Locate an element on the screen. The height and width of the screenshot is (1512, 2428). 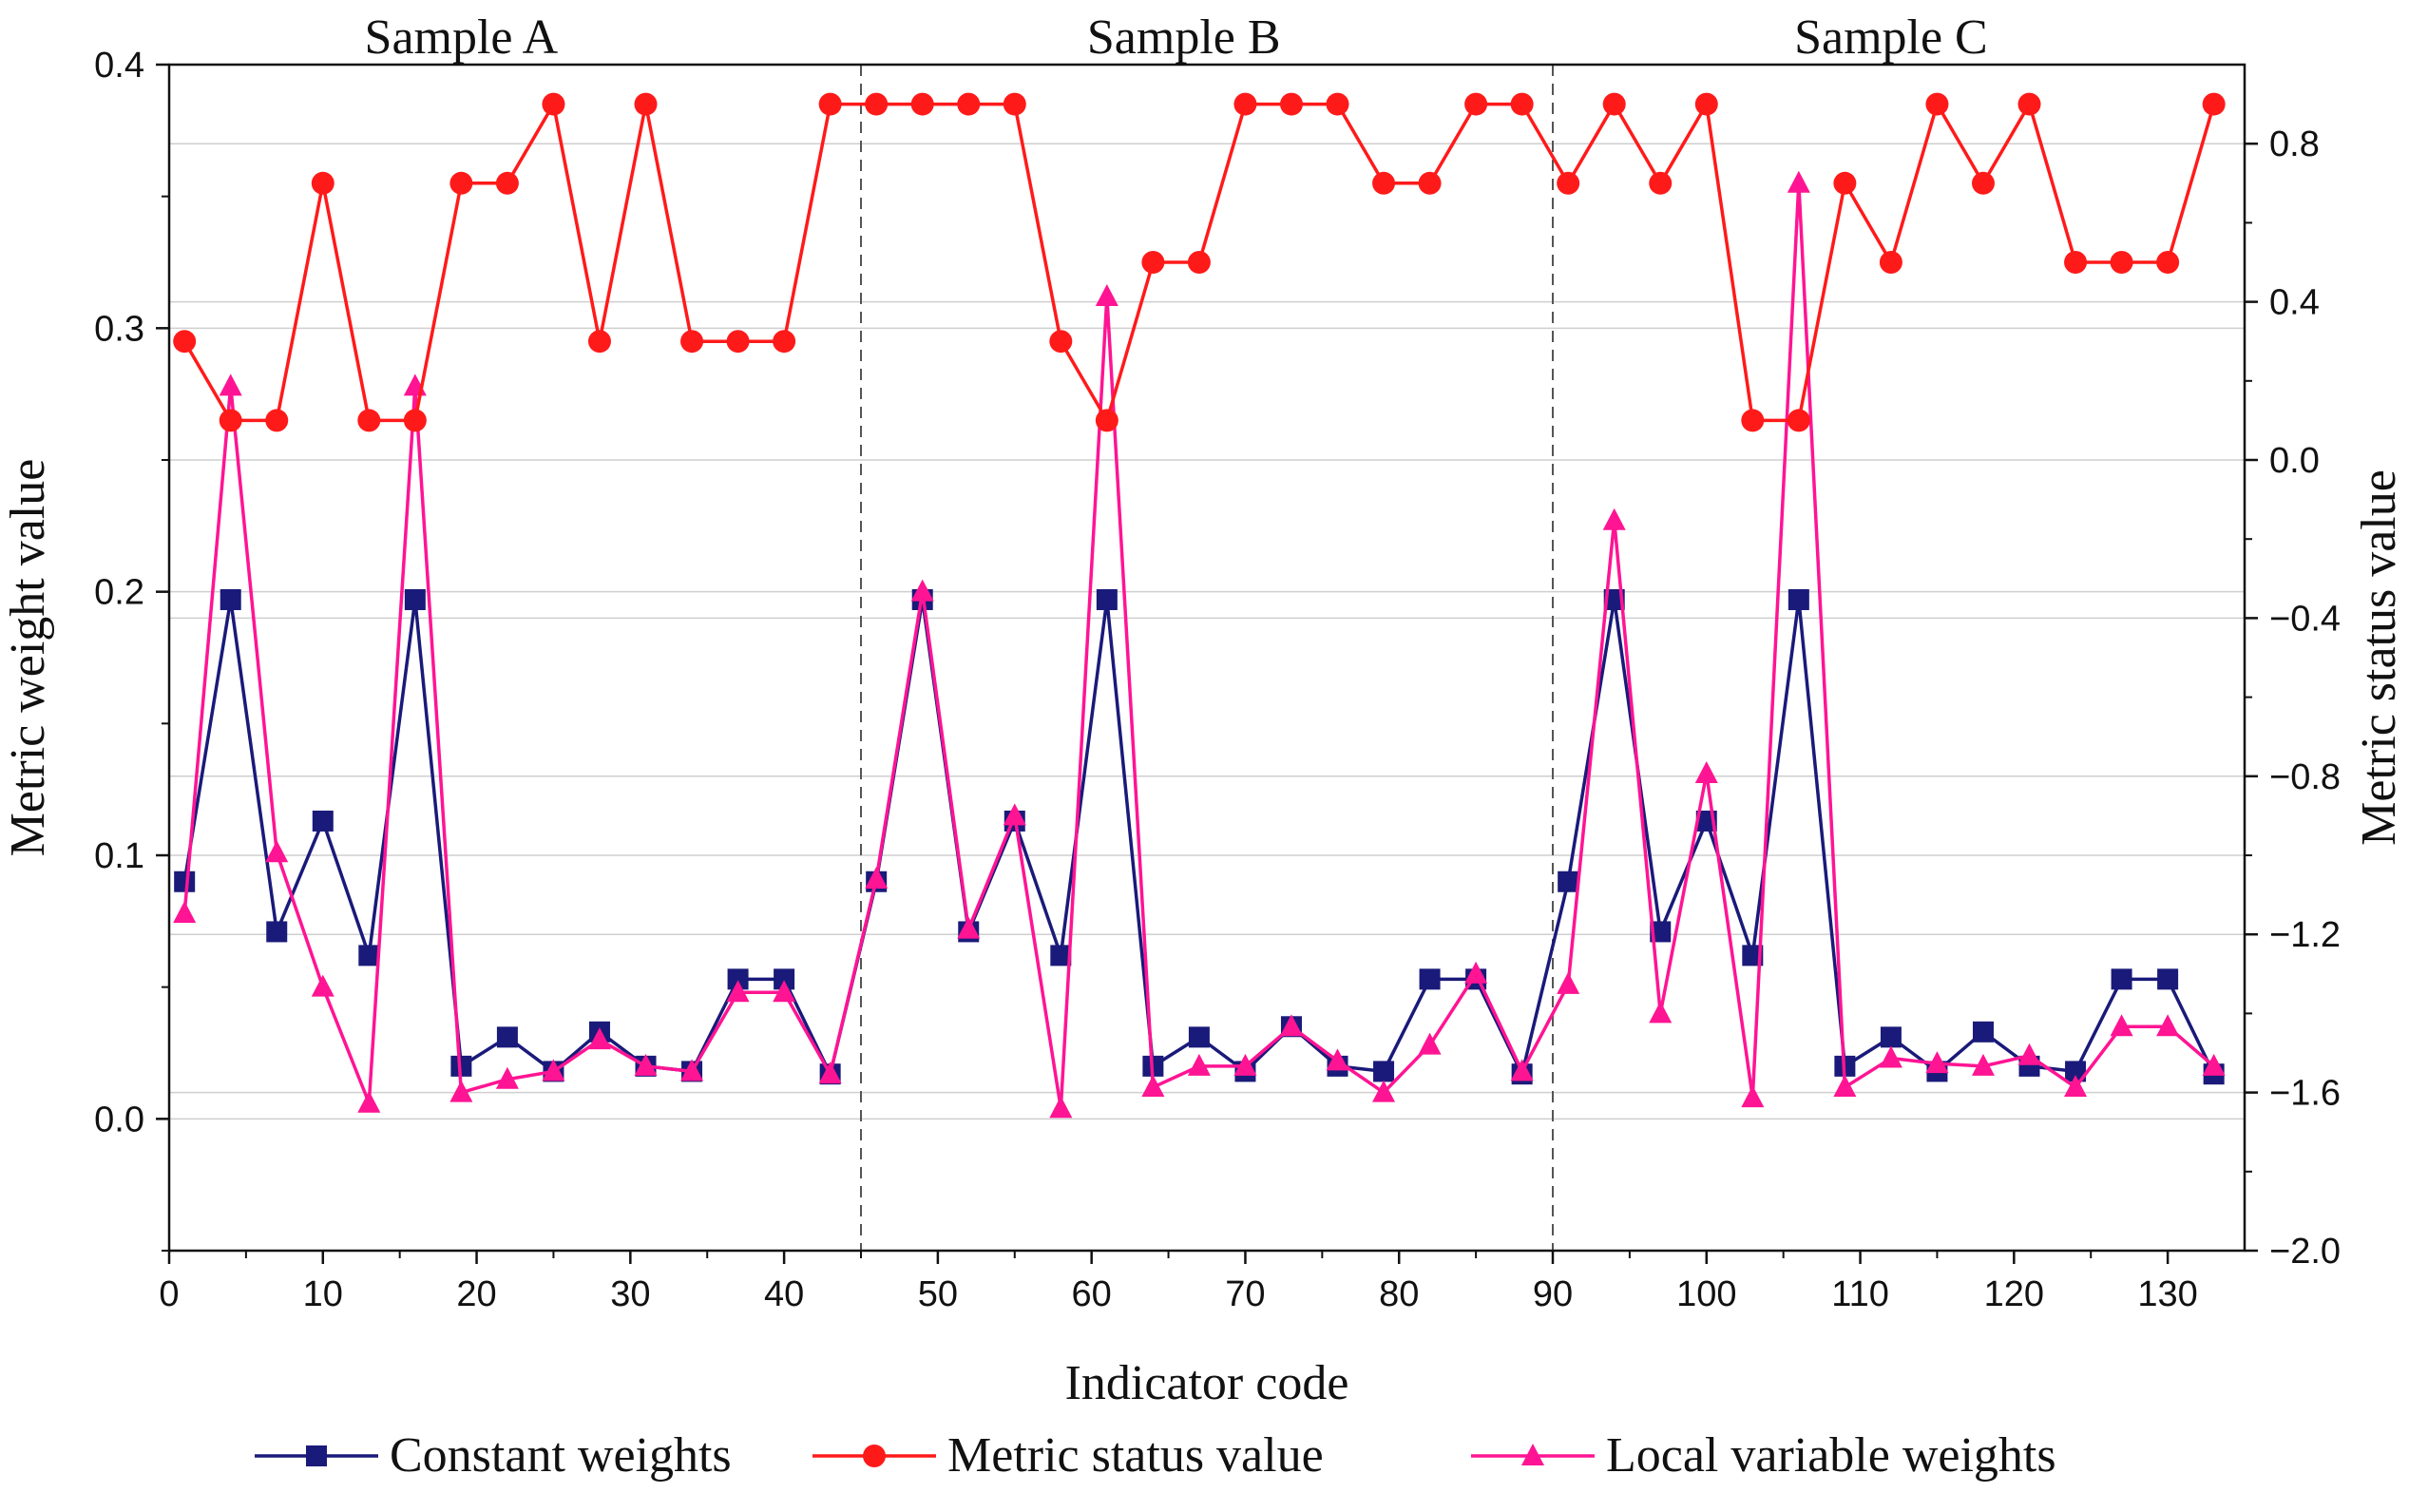
y-left-tick-label: 0.0 is located at coordinates (119, 1119).